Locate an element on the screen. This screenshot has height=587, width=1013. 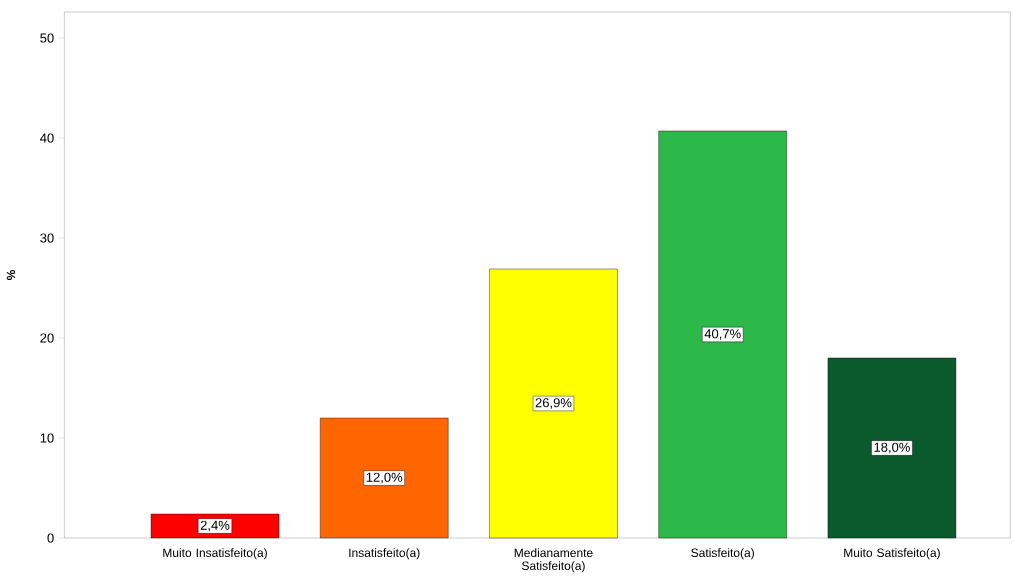
x-tick-label: Insatisfeito(a) is located at coordinates (384, 554).